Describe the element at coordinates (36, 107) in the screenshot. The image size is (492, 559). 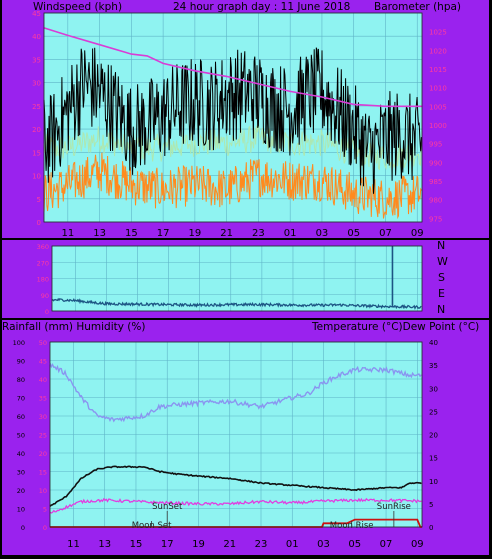
I see `wind-y-tick-label: 25` at that location.